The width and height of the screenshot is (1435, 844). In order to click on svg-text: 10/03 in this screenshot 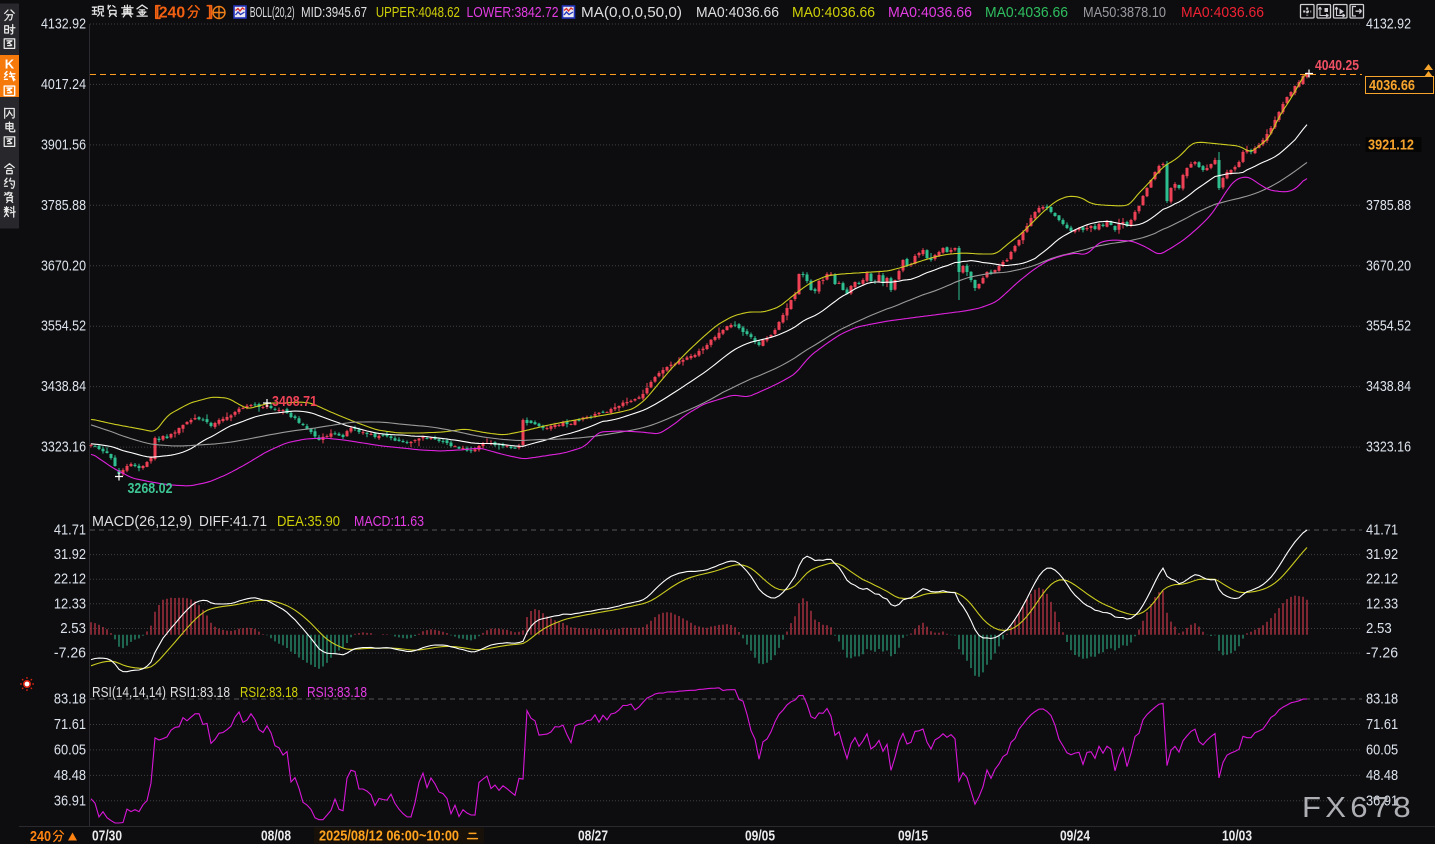, I will do `click(1237, 836)`.